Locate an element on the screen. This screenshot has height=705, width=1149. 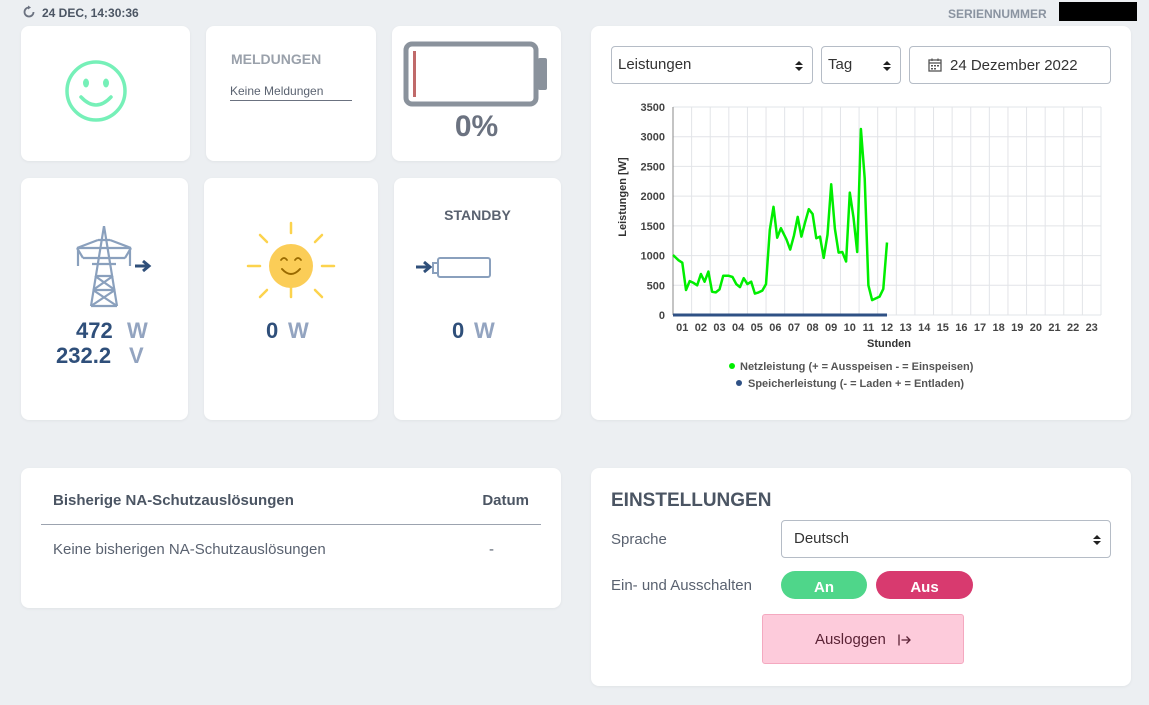
on-button: An is located at coordinates (824, 585).